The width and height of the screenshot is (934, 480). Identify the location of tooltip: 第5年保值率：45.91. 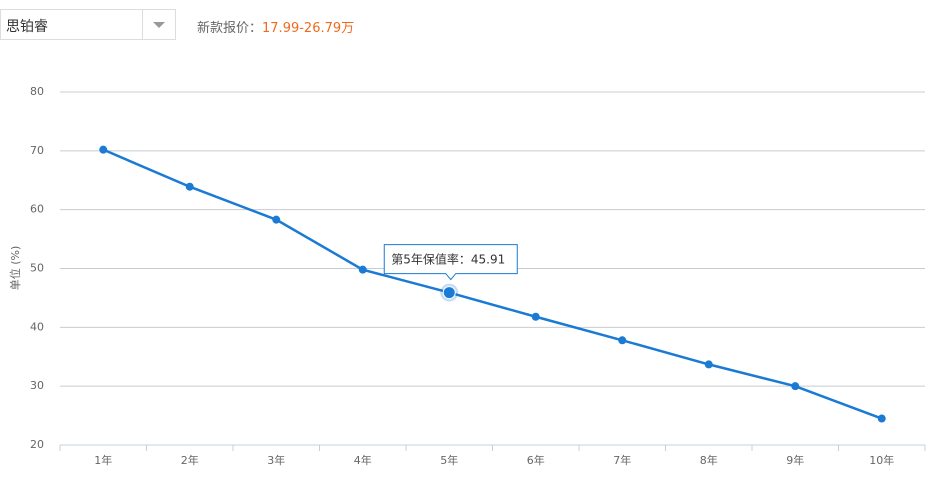
(450, 262).